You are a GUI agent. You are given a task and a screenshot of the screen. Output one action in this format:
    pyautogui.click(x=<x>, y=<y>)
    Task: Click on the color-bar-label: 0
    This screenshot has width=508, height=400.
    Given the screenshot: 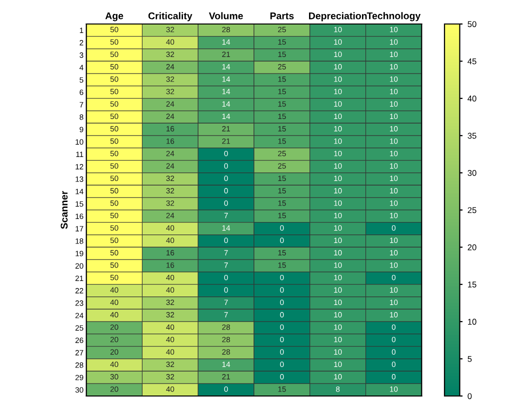 What is the action you would take?
    pyautogui.click(x=470, y=396)
    